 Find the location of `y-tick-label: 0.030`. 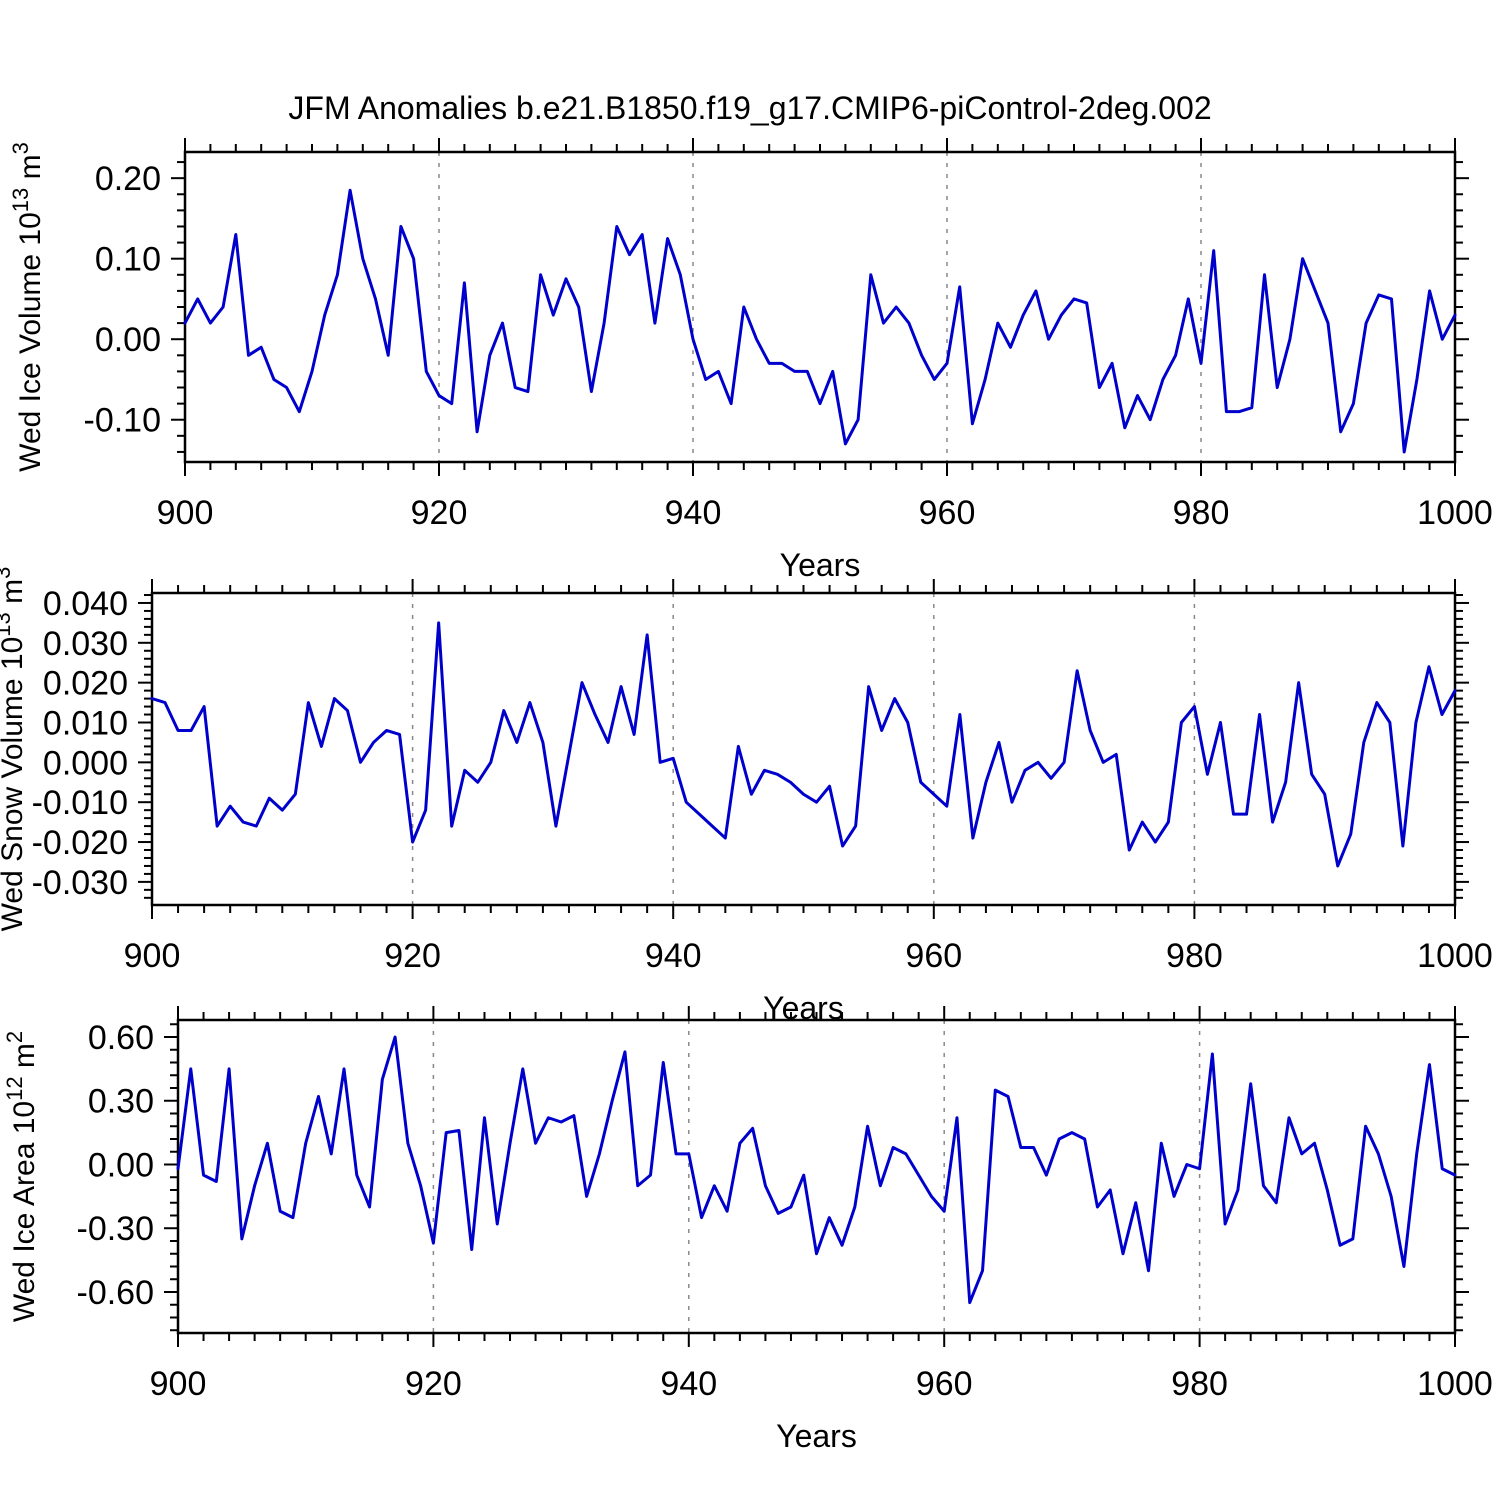

y-tick-label: 0.030 is located at coordinates (85, 644).